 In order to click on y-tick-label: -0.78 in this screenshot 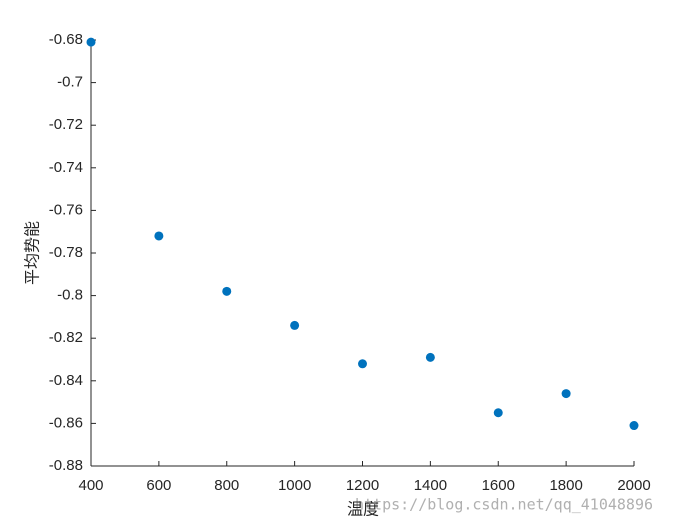, I will do `click(66, 252)`.